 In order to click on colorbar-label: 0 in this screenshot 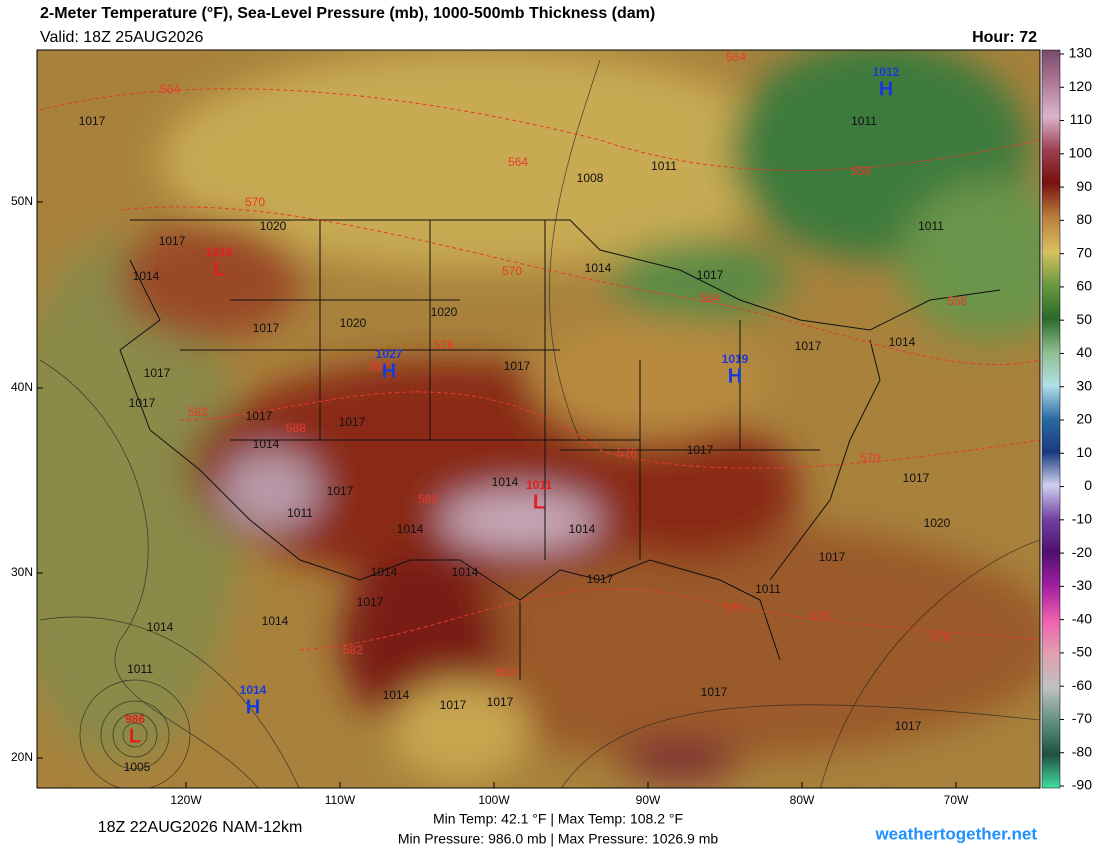, I will do `click(1088, 485)`.